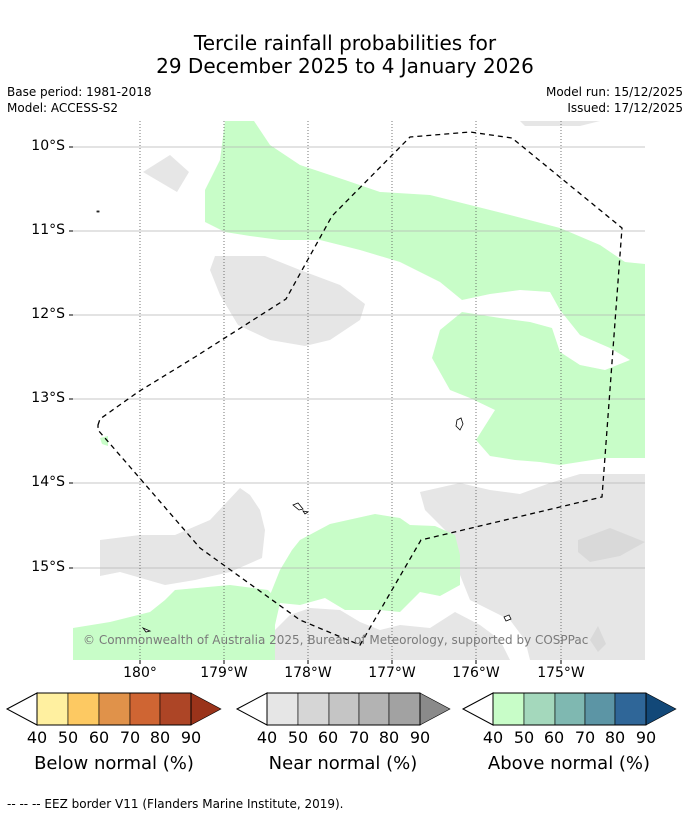  Describe the element at coordinates (392, 673) in the screenshot. I see `lon-label-177w: 177°W` at that location.